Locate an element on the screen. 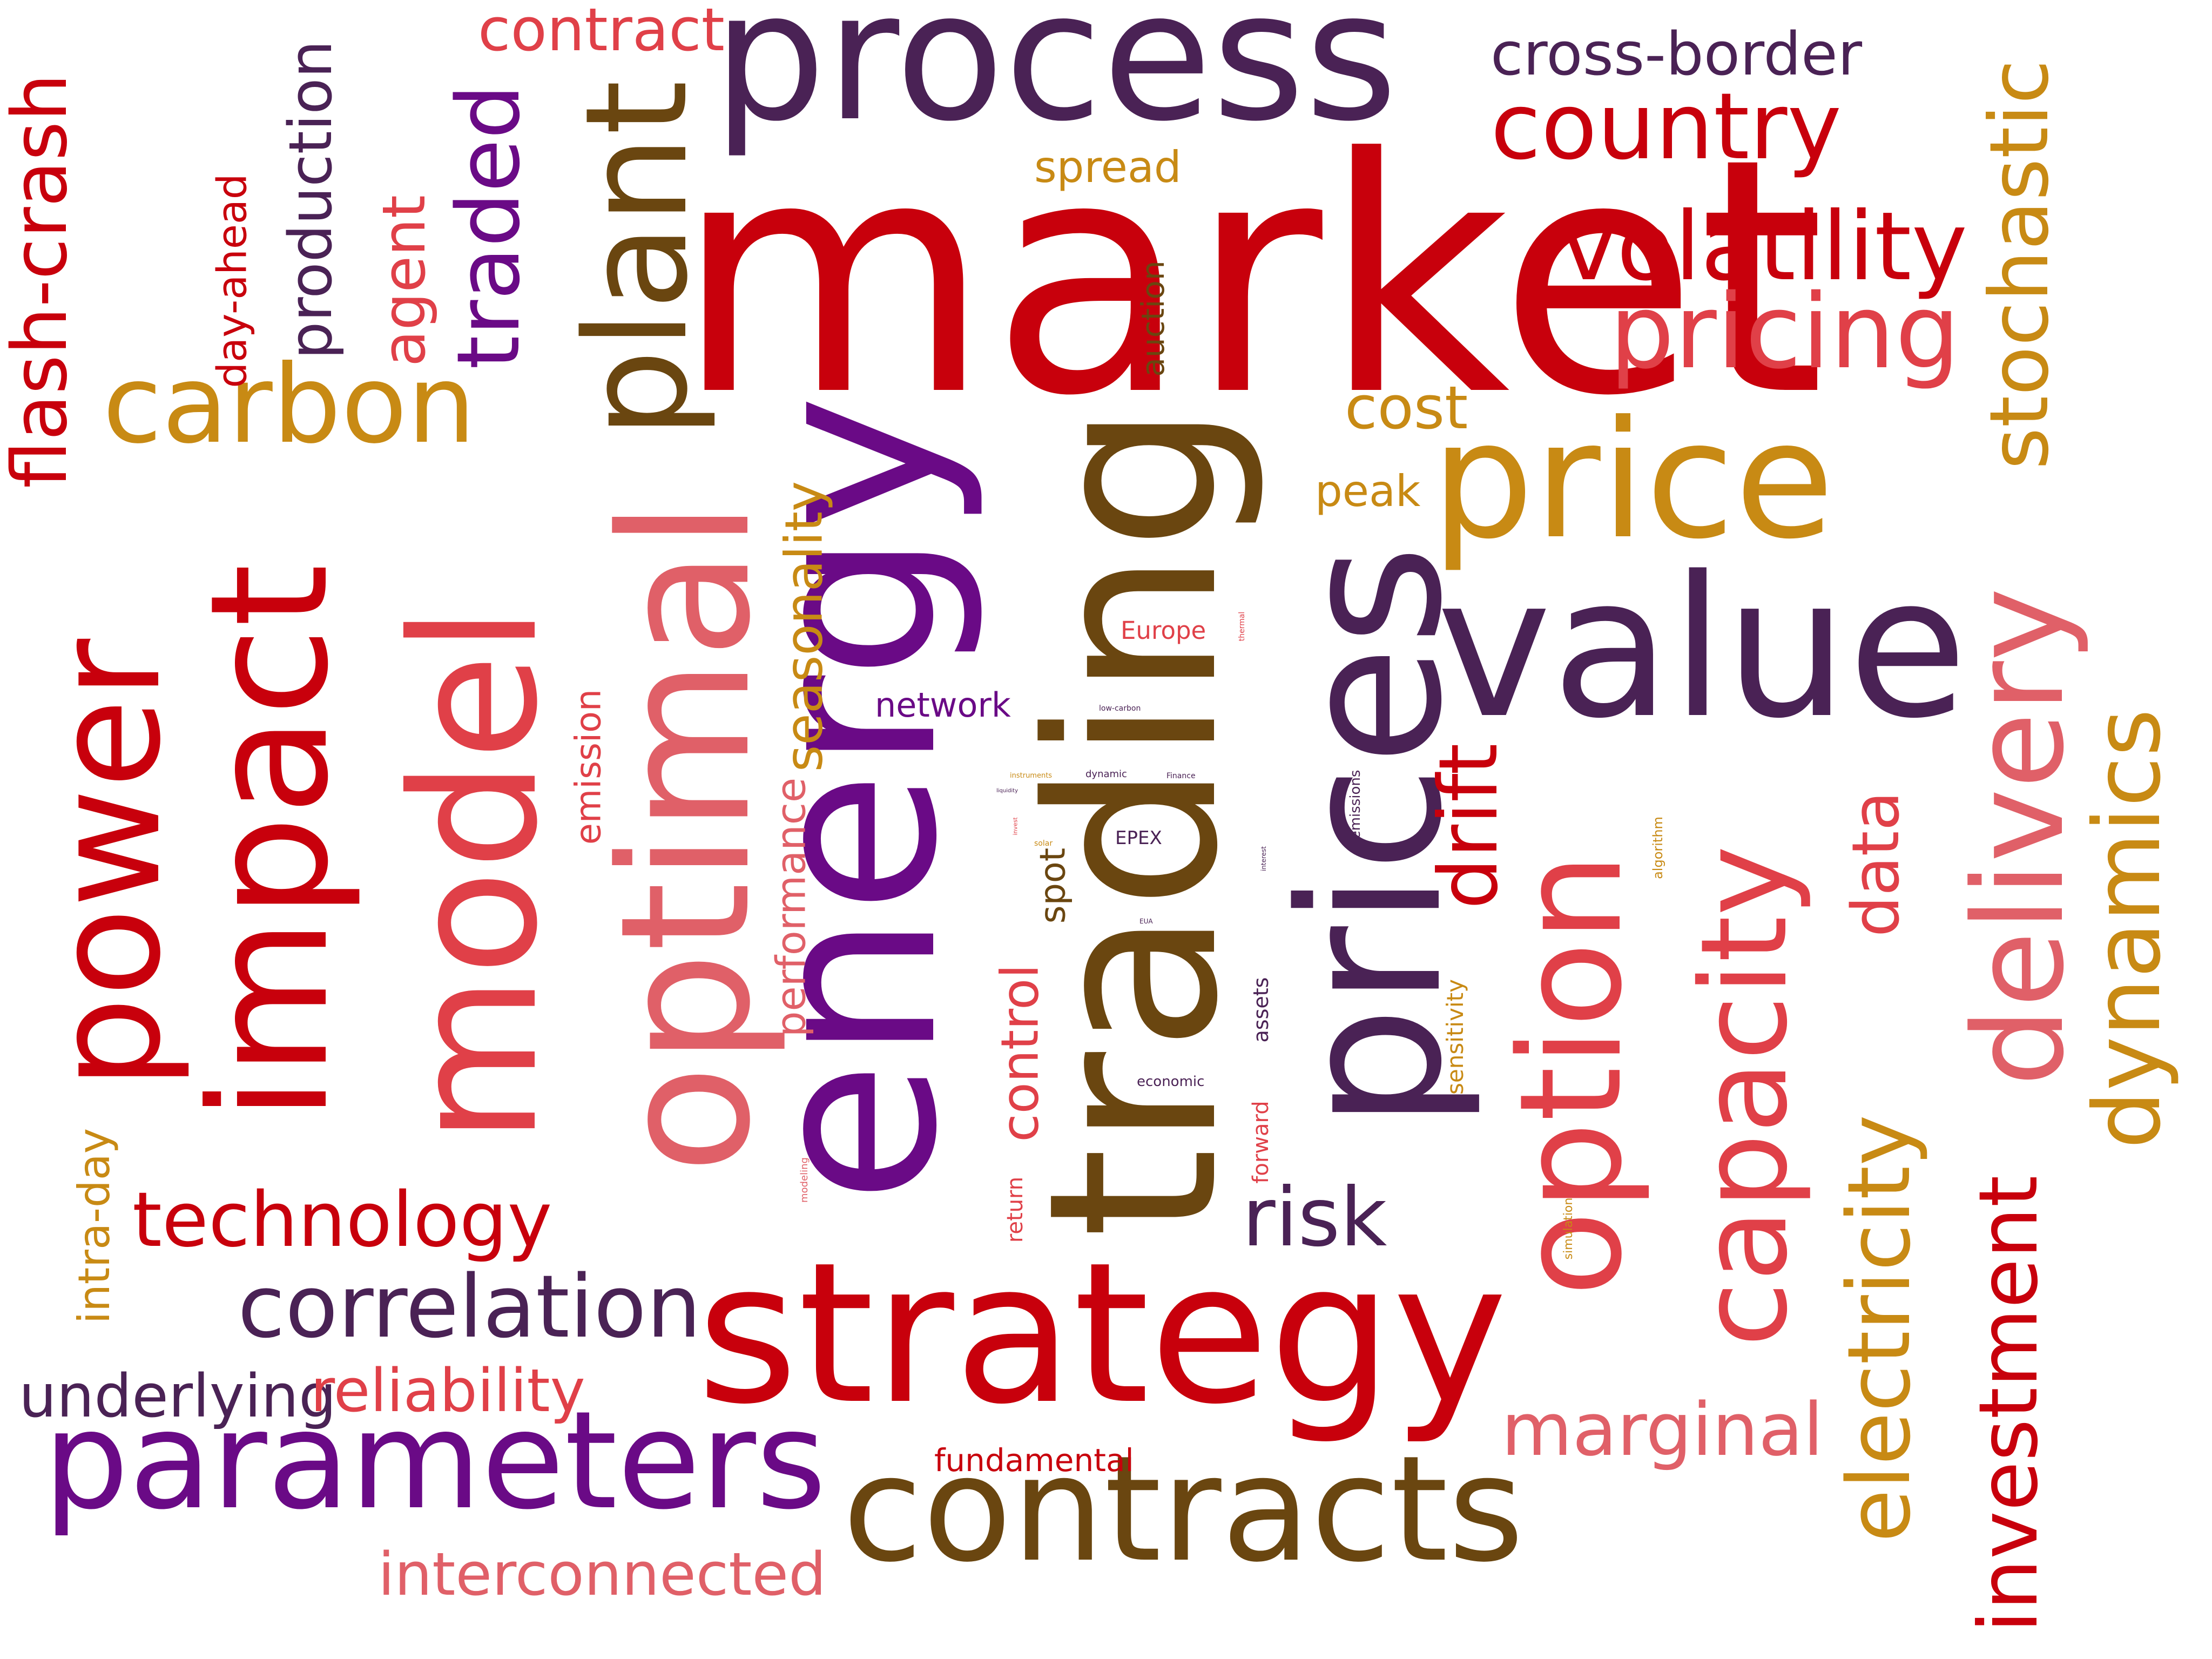 This screenshot has height=1659, width=2212. word-process: process is located at coordinates (1055, 80).